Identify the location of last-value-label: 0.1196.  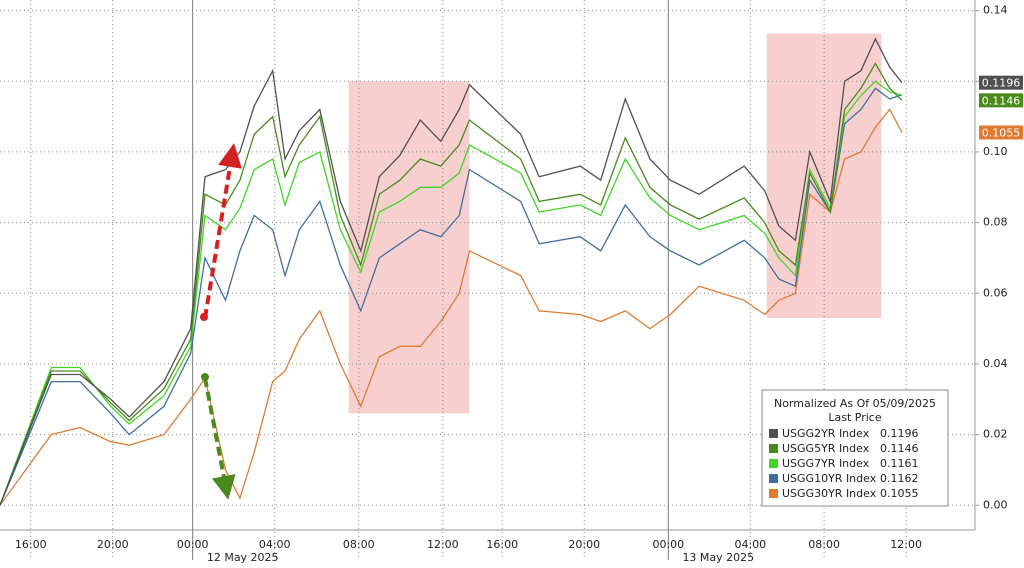
(1001, 83).